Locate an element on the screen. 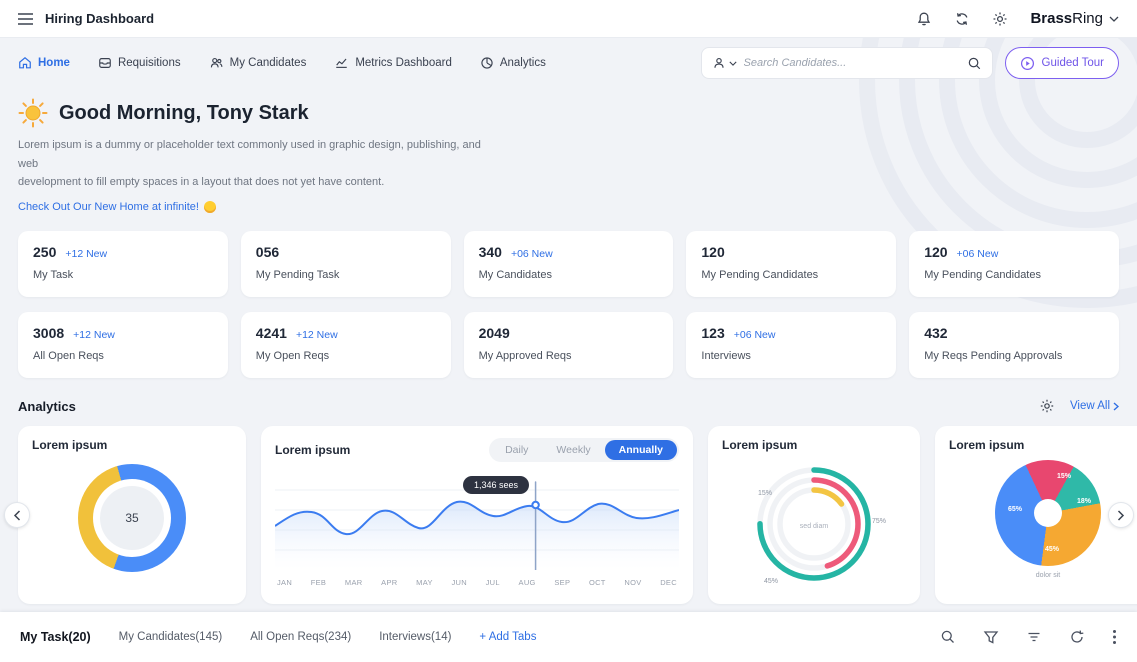 This screenshot has width=1137, height=662. stat-label: All Open Reqs is located at coordinates (68, 356).